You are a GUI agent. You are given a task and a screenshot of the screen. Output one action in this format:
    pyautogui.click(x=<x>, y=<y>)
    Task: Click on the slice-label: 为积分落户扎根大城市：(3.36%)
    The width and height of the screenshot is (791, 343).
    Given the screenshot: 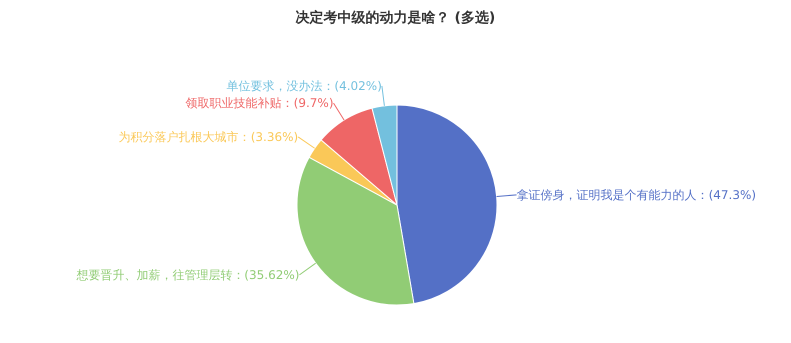 What is the action you would take?
    pyautogui.click(x=208, y=137)
    